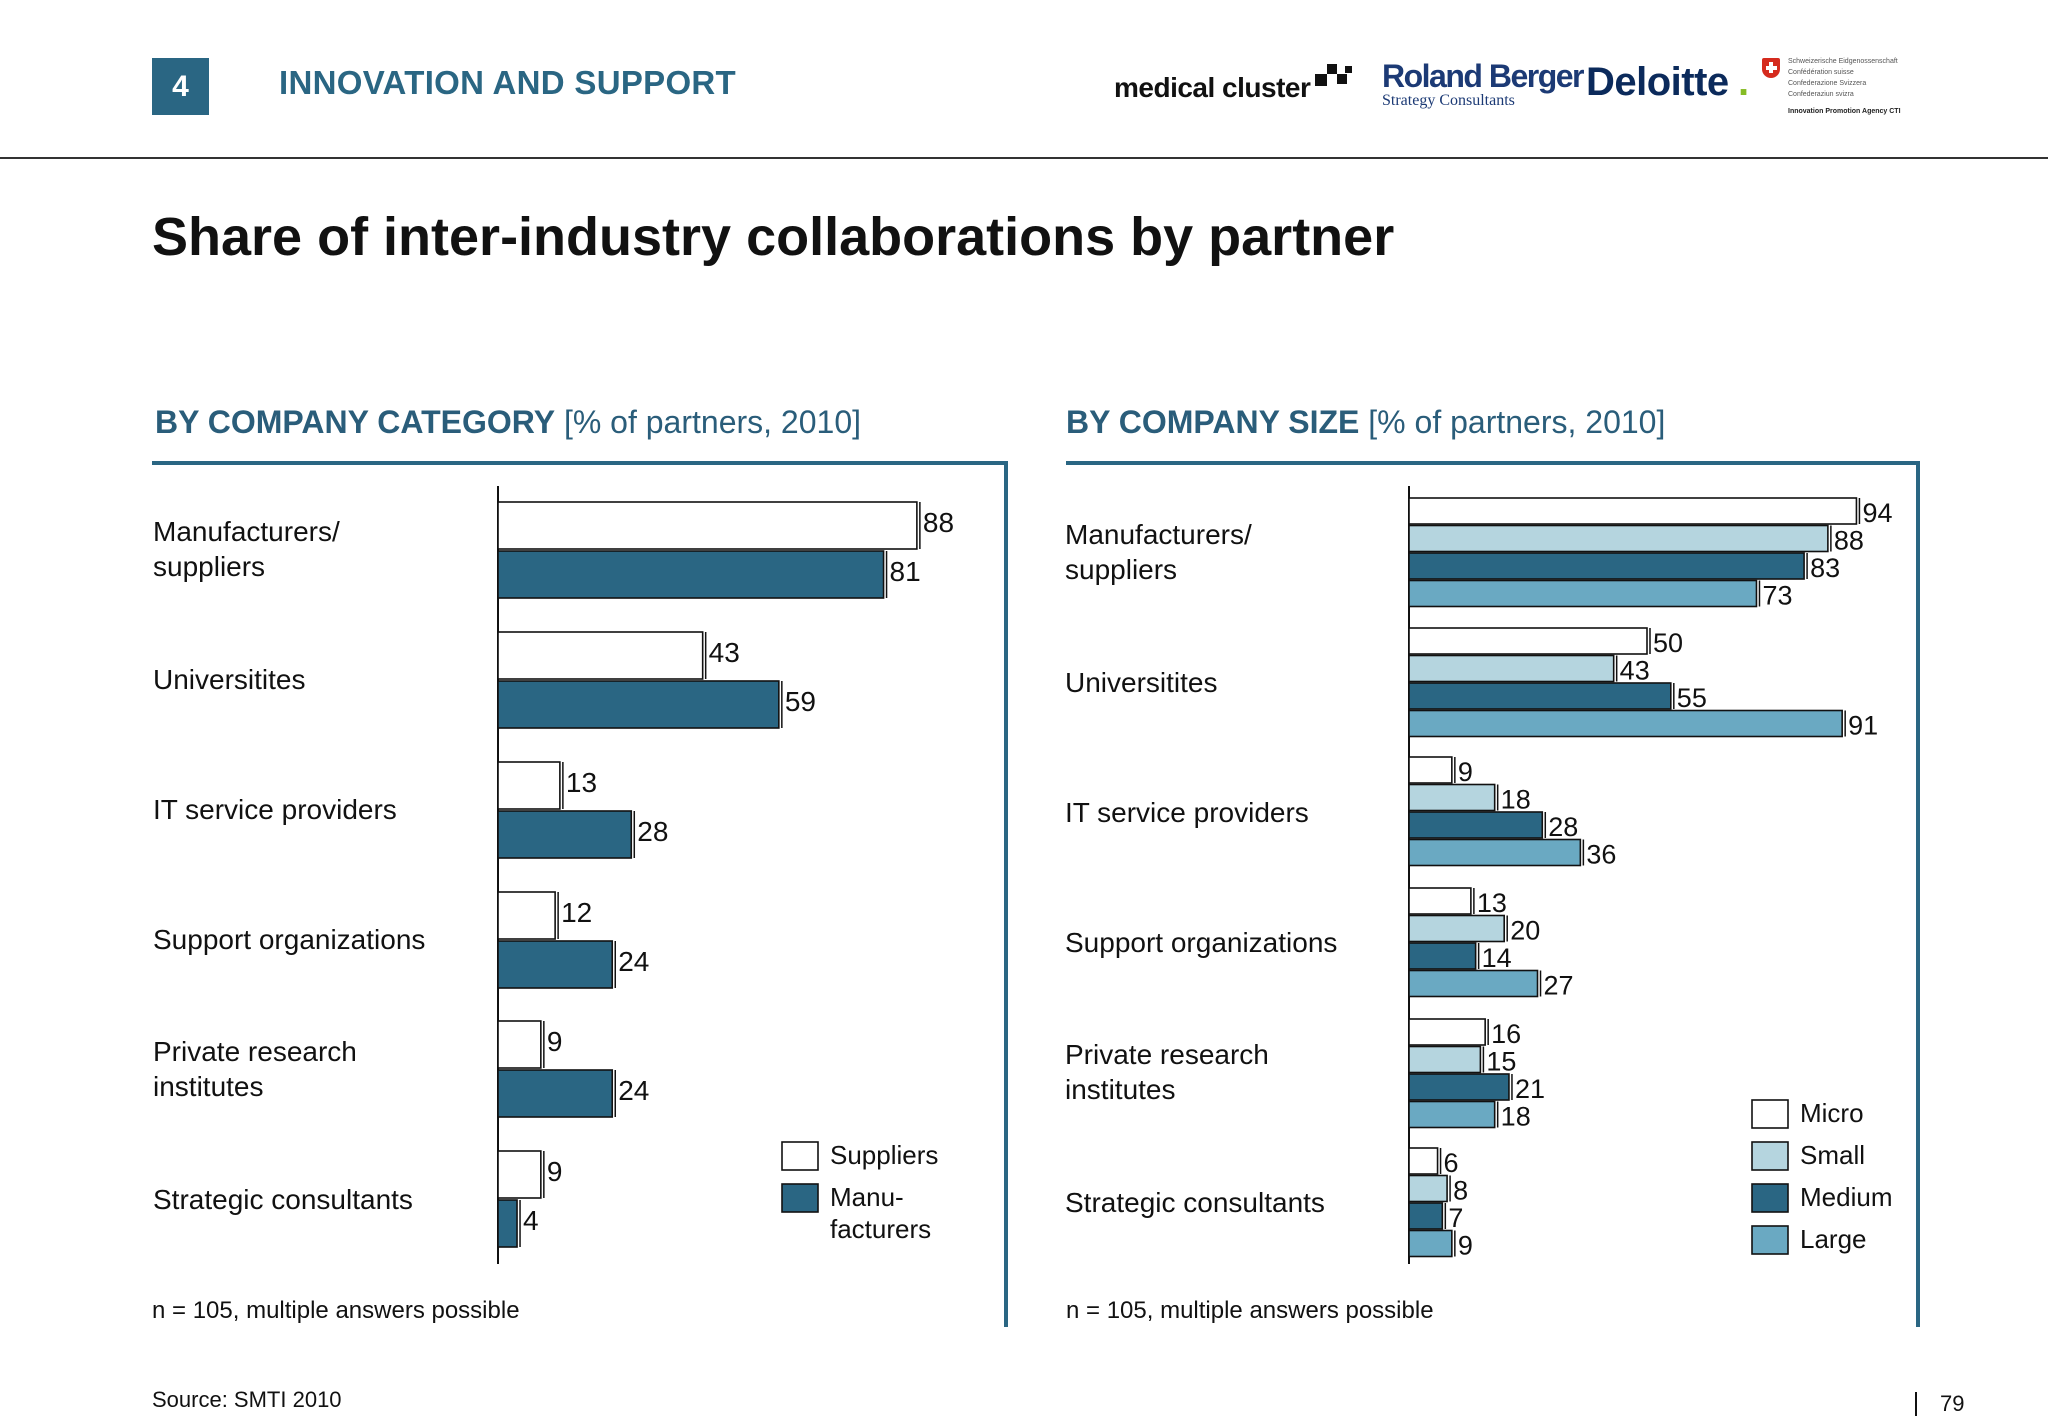 The width and height of the screenshot is (2048, 1418). I want to click on data-label: 12, so click(576, 912).